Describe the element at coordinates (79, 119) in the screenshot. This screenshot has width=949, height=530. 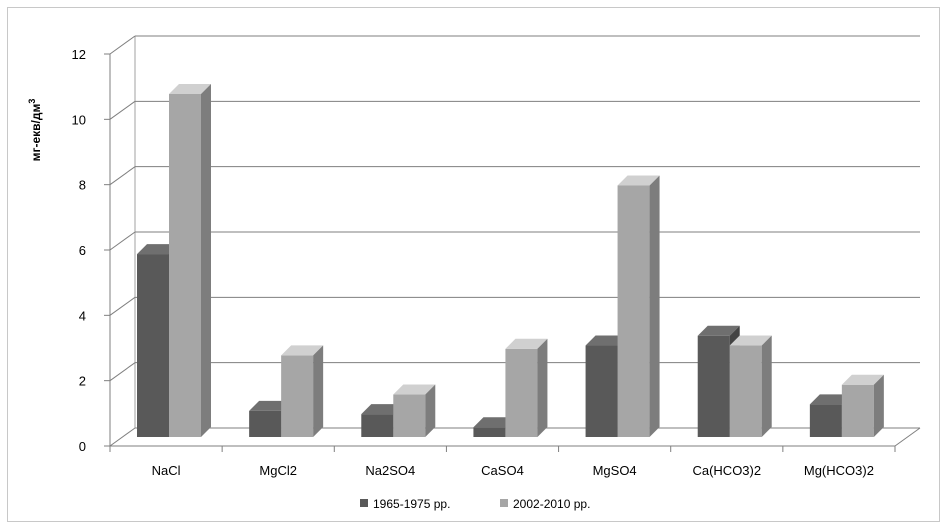
I see `y-tick-label: 10` at that location.